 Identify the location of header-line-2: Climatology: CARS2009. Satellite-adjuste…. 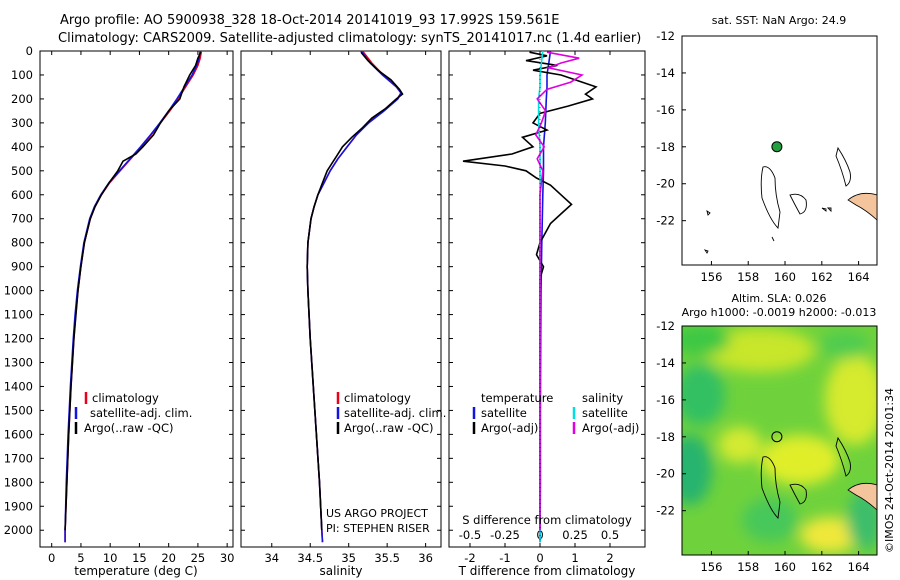
(349, 38).